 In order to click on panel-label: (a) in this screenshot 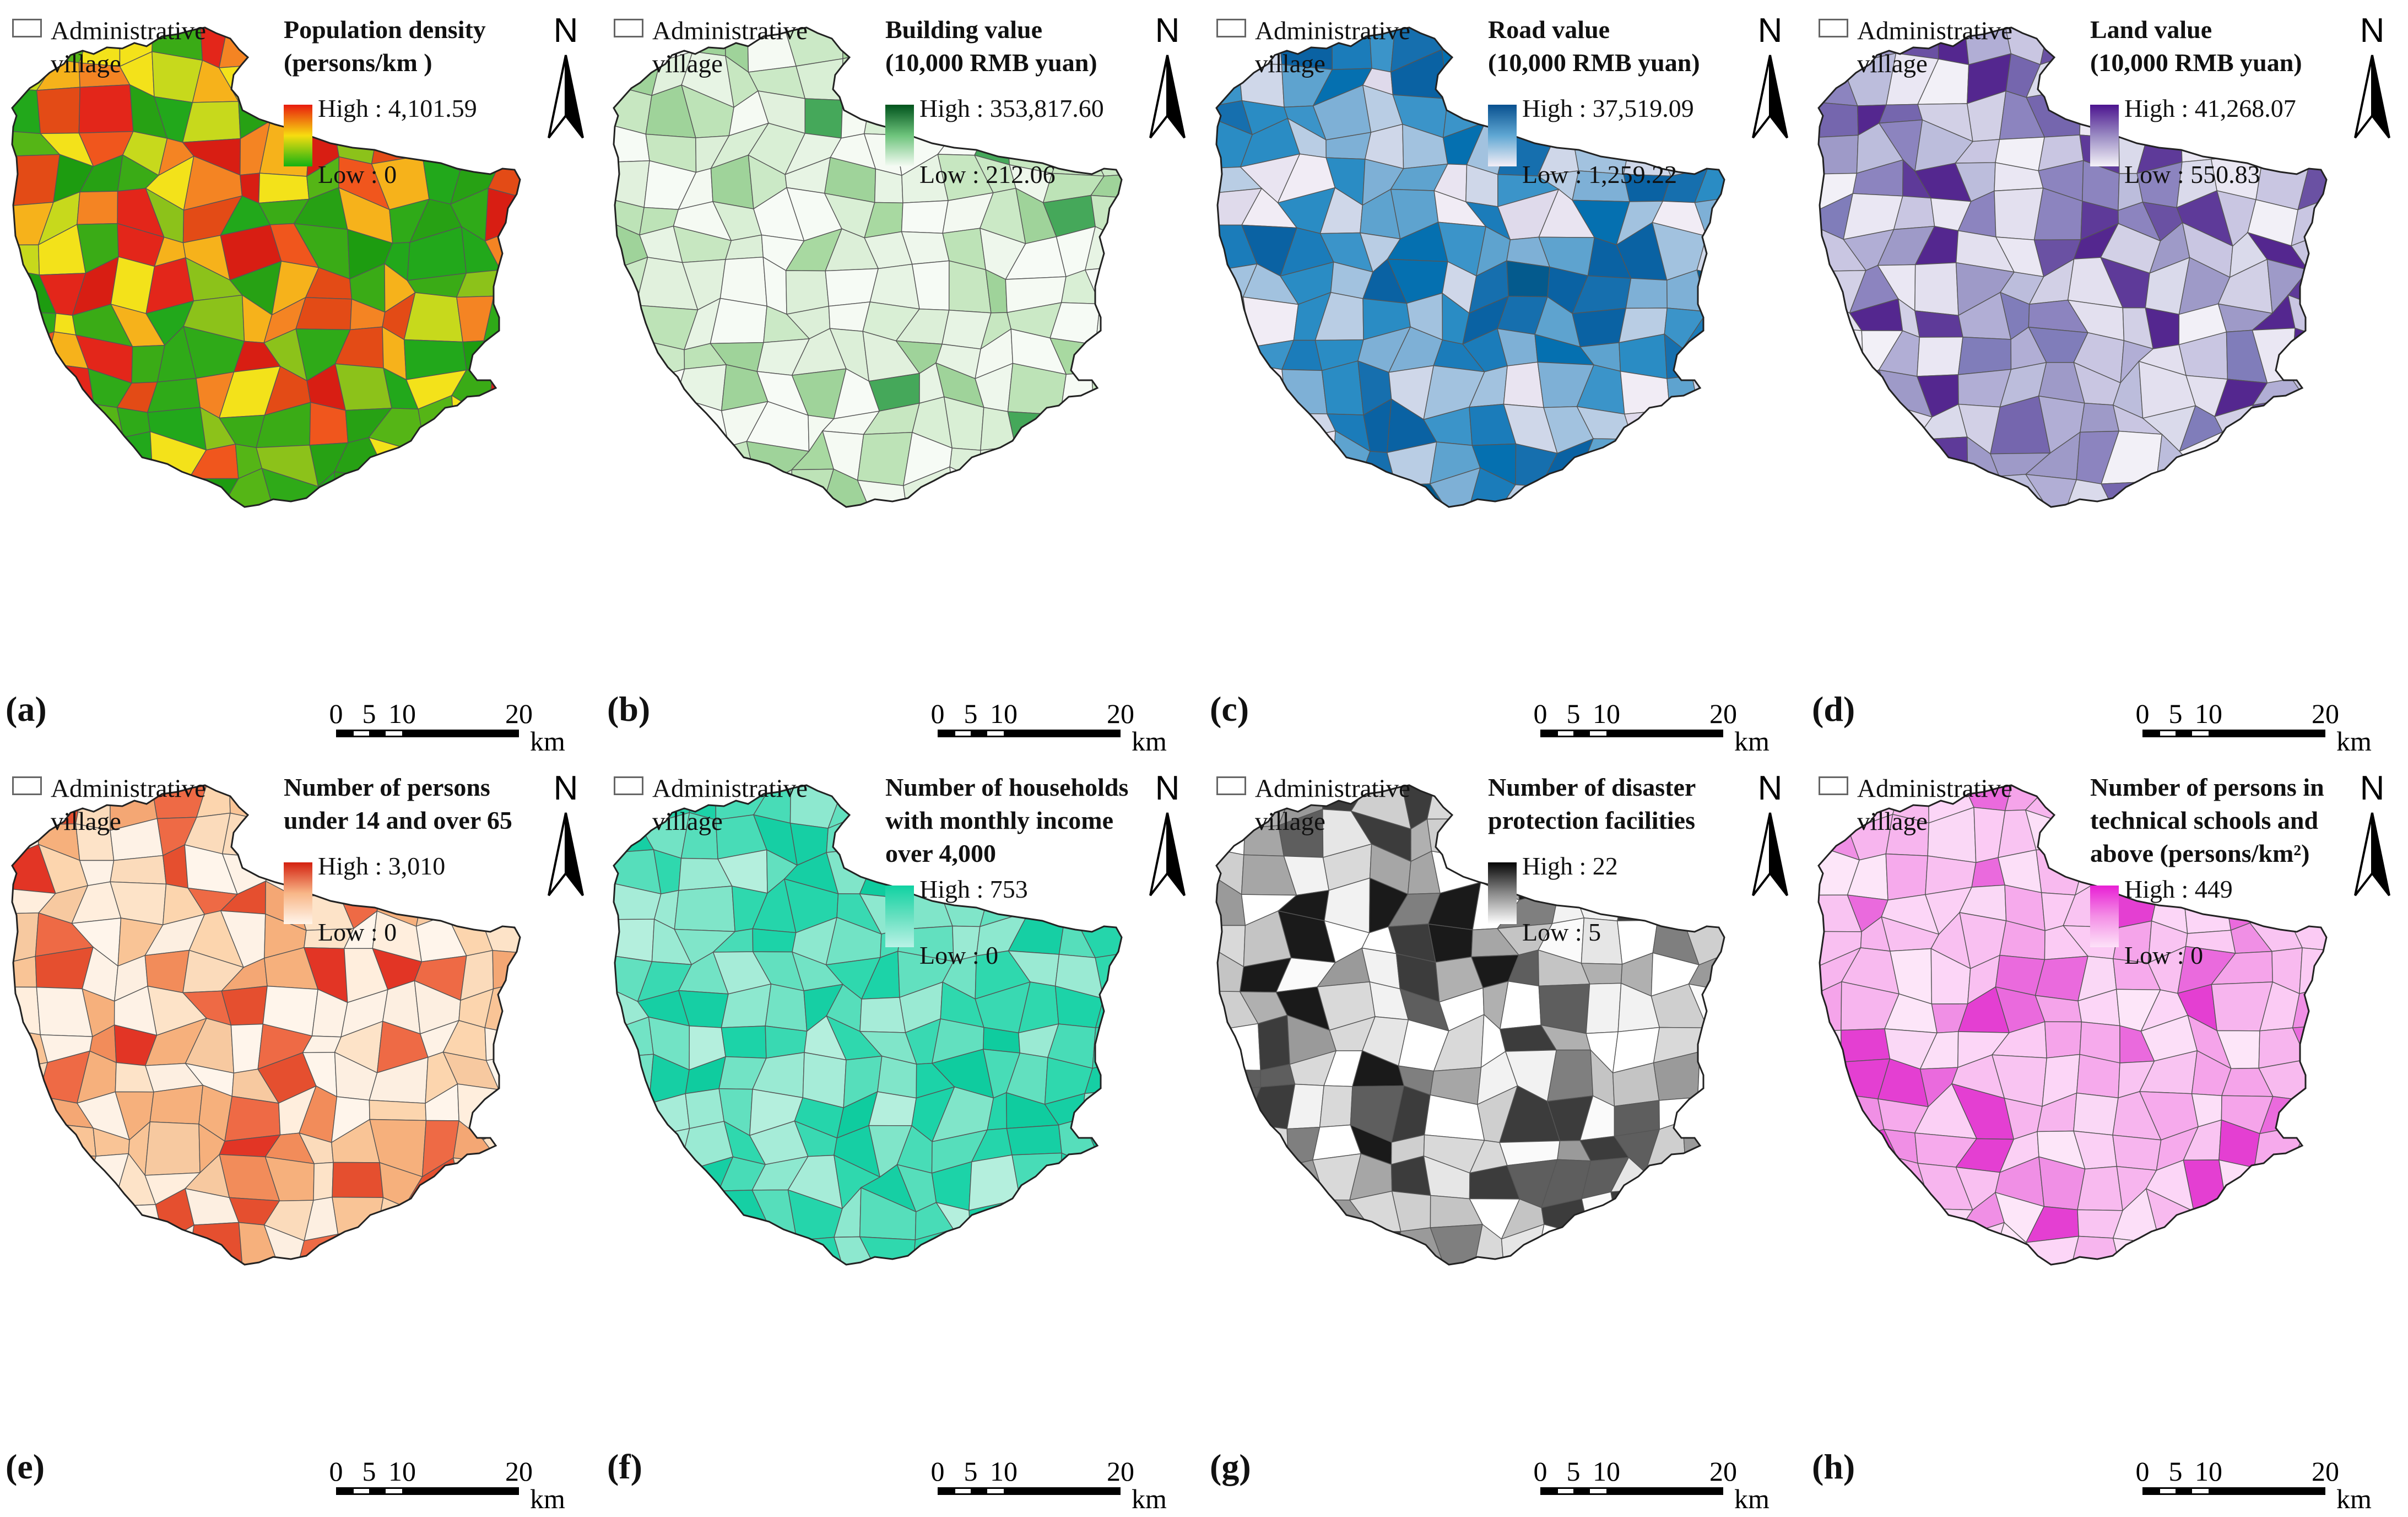, I will do `click(26, 708)`.